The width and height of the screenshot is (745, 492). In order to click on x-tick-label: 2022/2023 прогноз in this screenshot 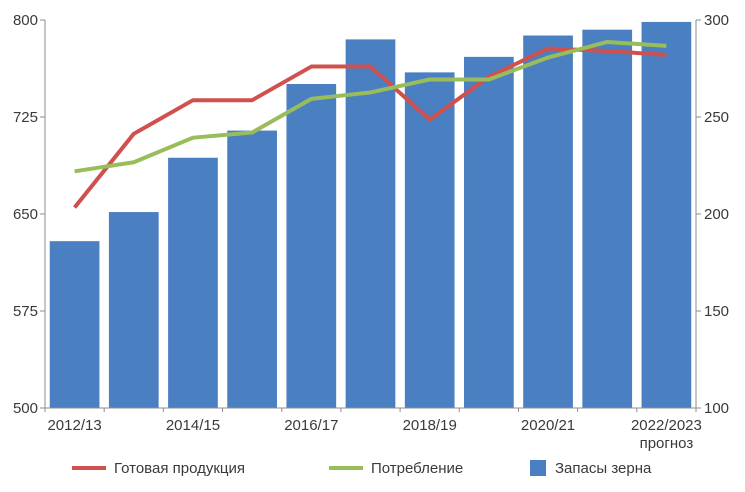, I will do `click(666, 434)`.